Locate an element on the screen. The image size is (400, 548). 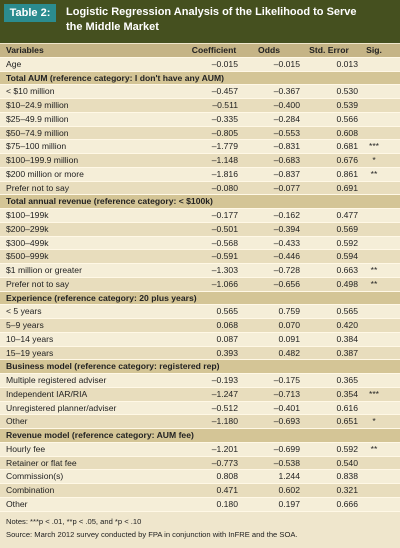
cell-value: 0.321 is located at coordinates (347, 490).